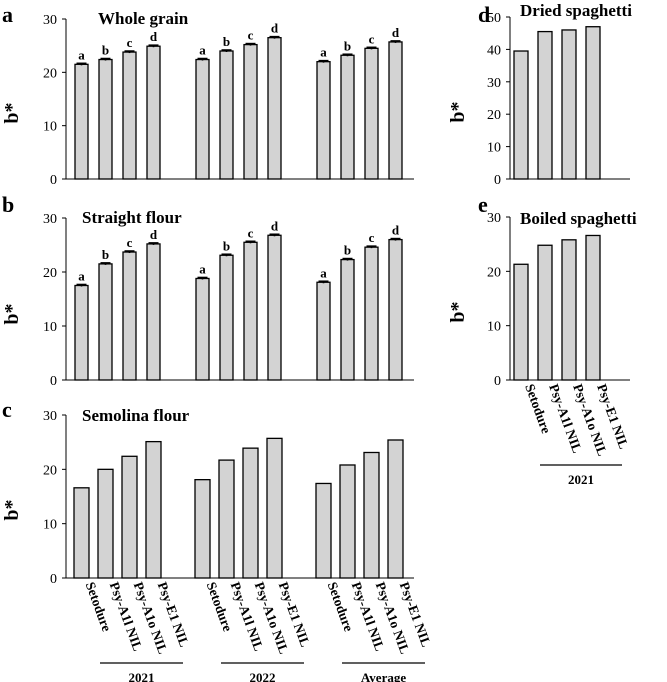  Describe the element at coordinates (576, 10) in the screenshot. I see `chart-title: Dried spaghetti` at that location.